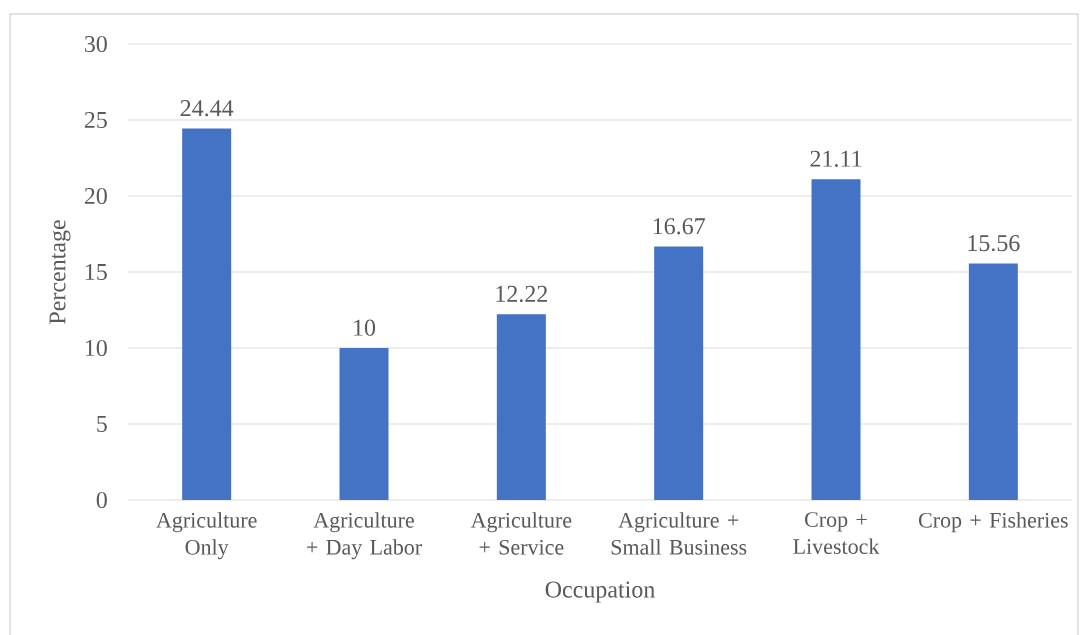  Describe the element at coordinates (836, 158) in the screenshot. I see `data-label: 21.11` at that location.